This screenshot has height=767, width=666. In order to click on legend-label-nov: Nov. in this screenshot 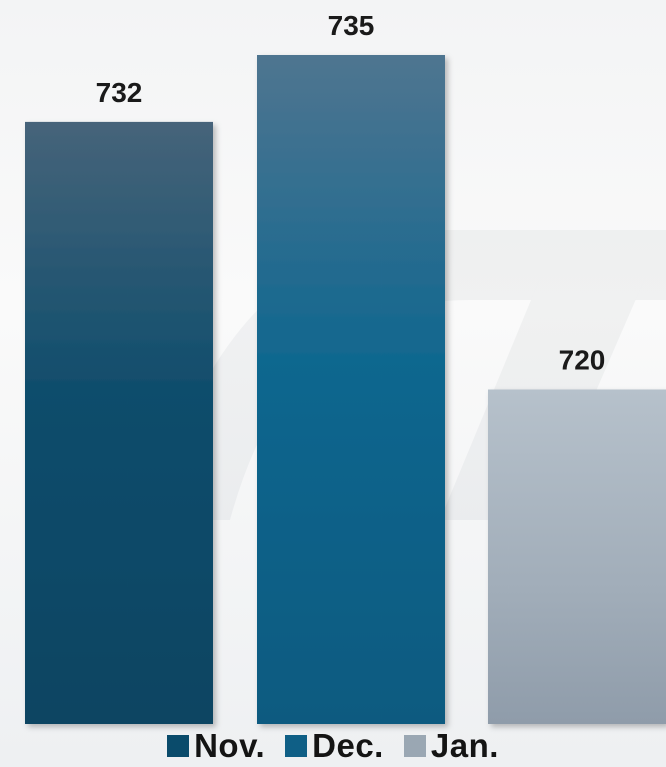, I will do `click(230, 745)`.